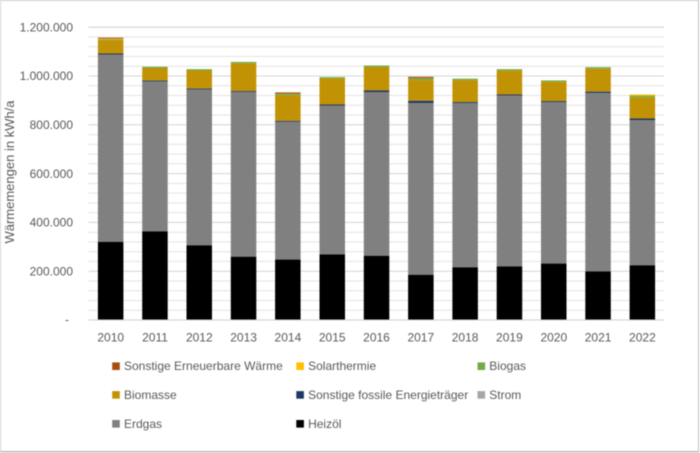 The image size is (700, 453). What do you see at coordinates (47, 76) in the screenshot?
I see `svg-text: 1.000.000` at bounding box center [47, 76].